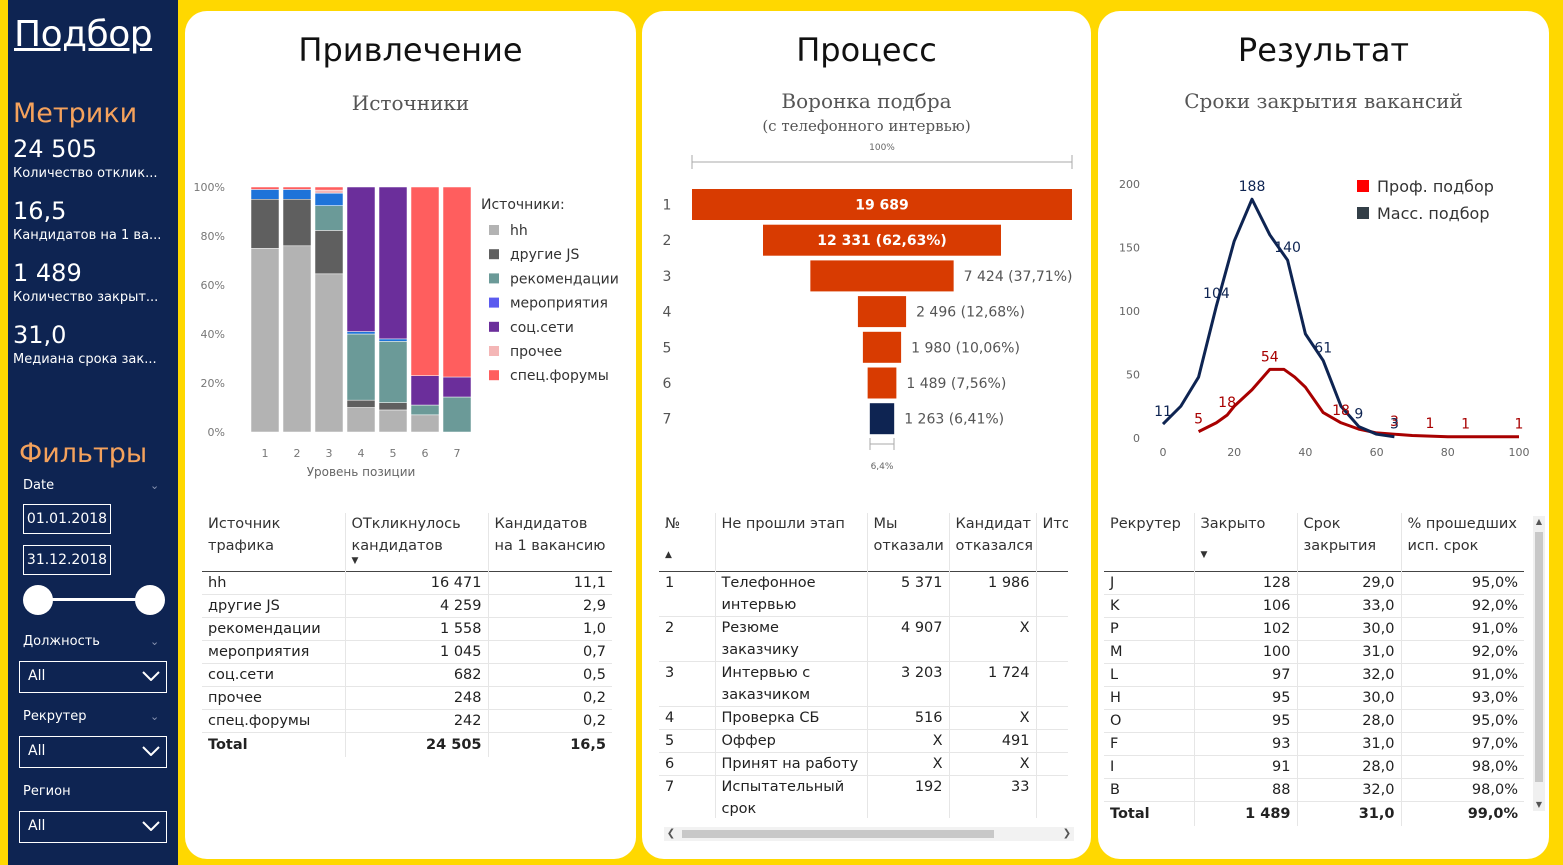 Image resolution: width=1563 pixels, height=865 pixels. I want to click on column-header-closed: Закрыто ▼, so click(1245, 542).